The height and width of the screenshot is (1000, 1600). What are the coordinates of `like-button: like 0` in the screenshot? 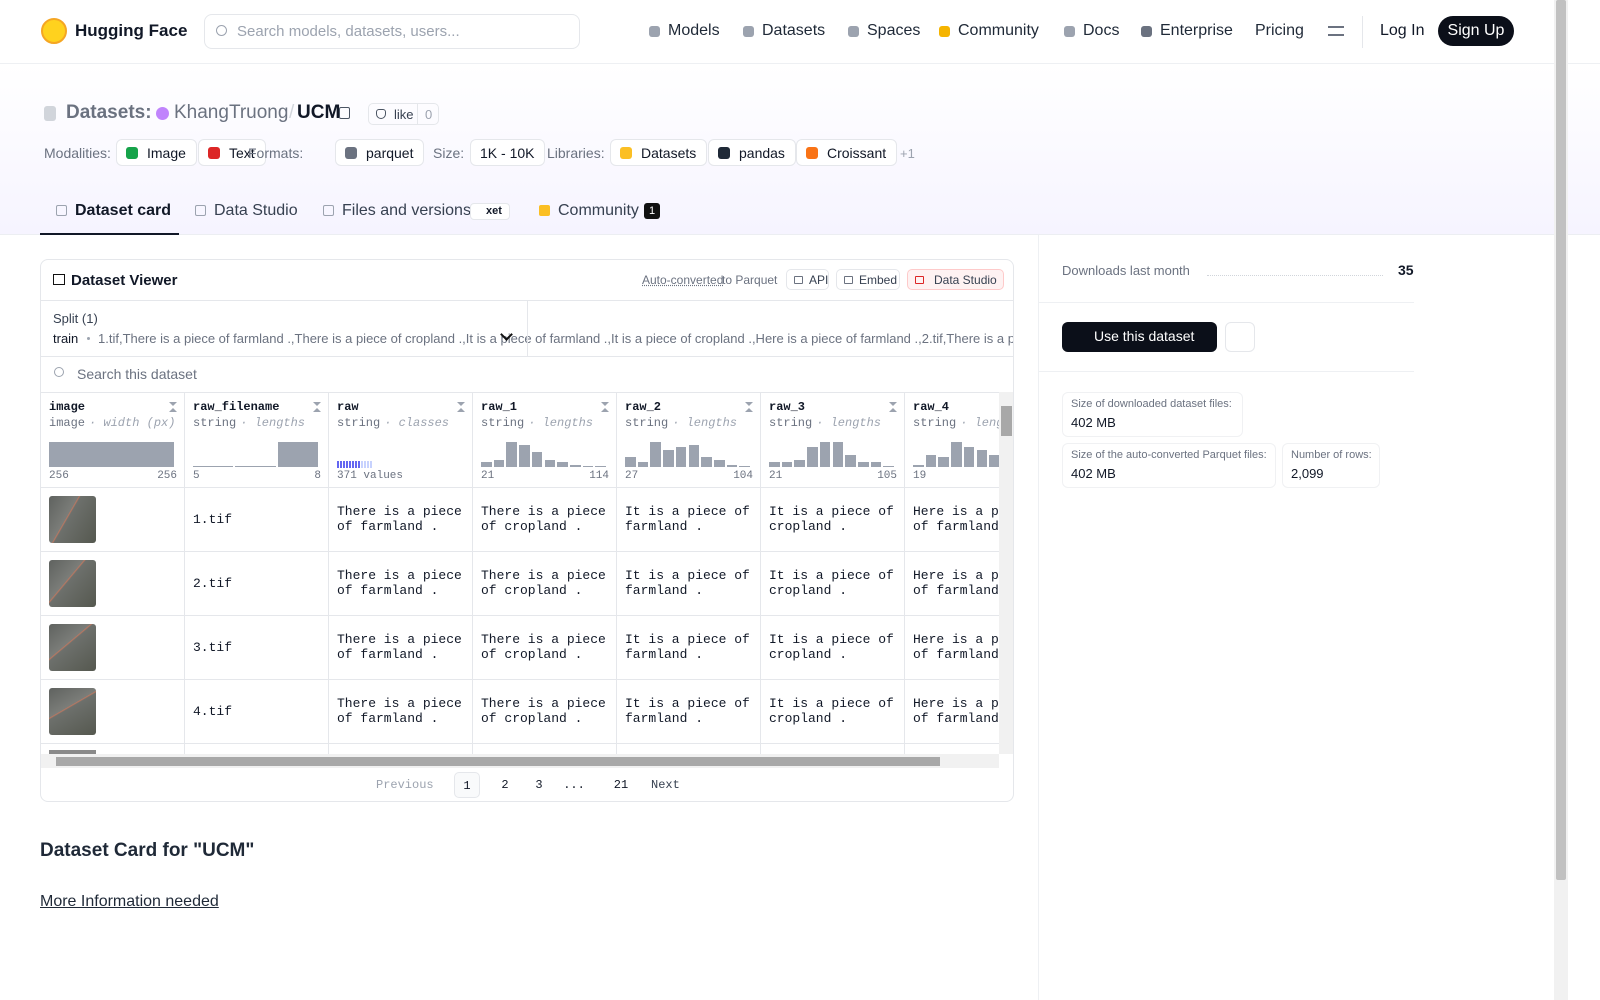 It's located at (403, 114).